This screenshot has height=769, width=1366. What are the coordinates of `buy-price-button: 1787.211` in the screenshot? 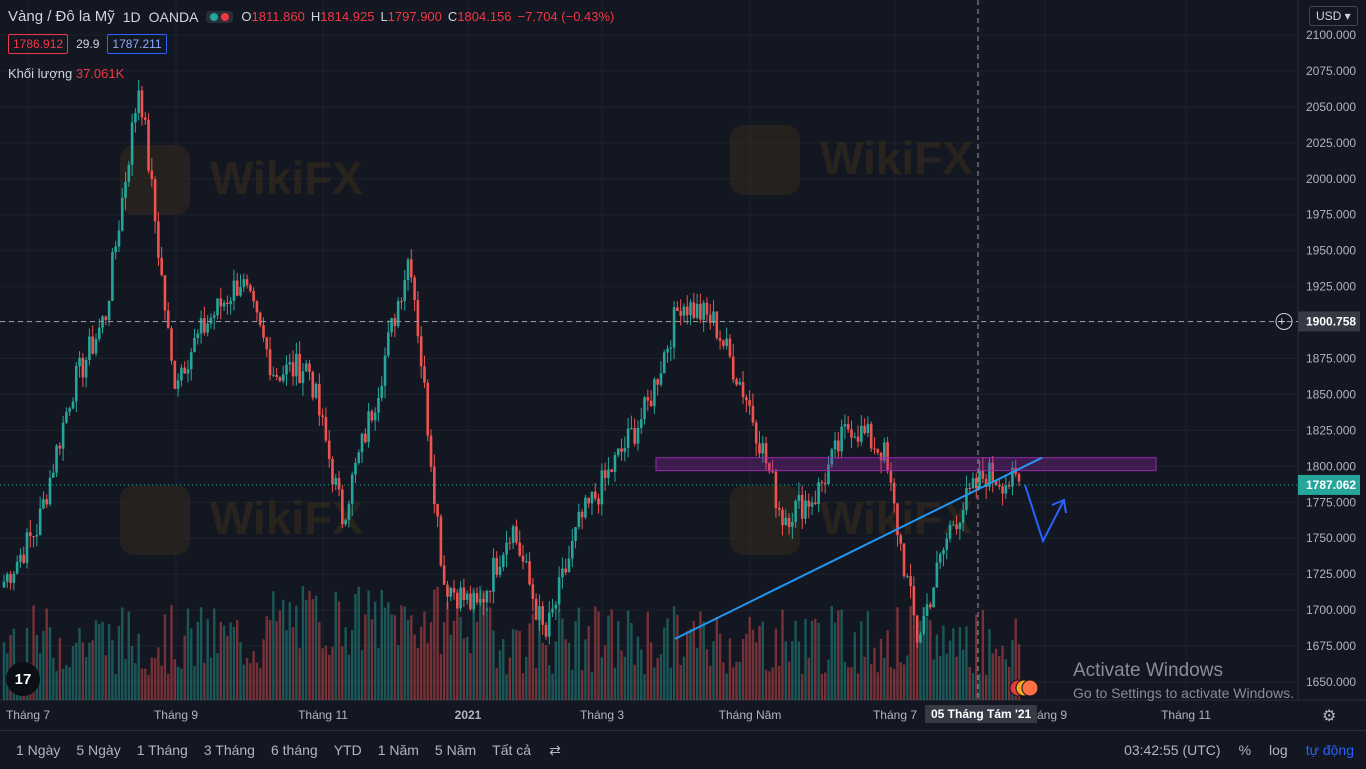 It's located at (137, 44).